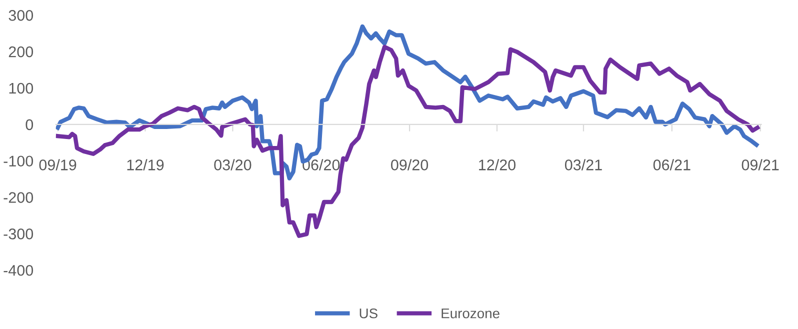 The image size is (798, 329). Describe the element at coordinates (671, 164) in the screenshot. I see `x-tick-label: 06/21` at that location.